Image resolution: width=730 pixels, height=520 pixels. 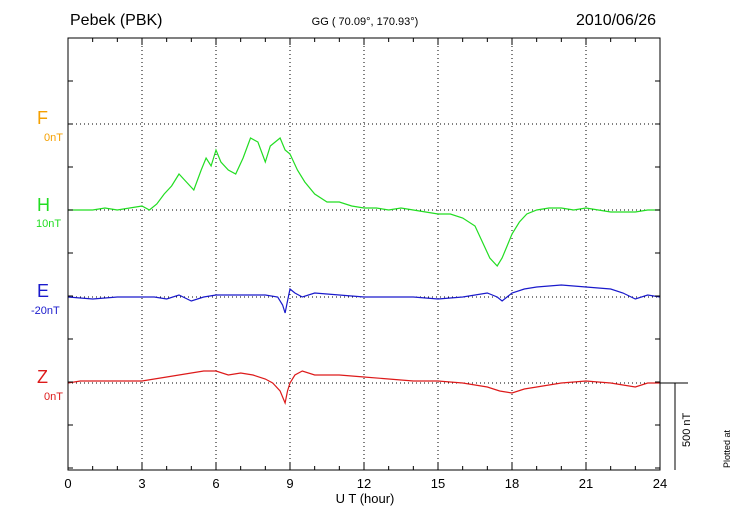 I want to click on coordinates: GG ( 70.09°, 170.93°), so click(x=365, y=22).